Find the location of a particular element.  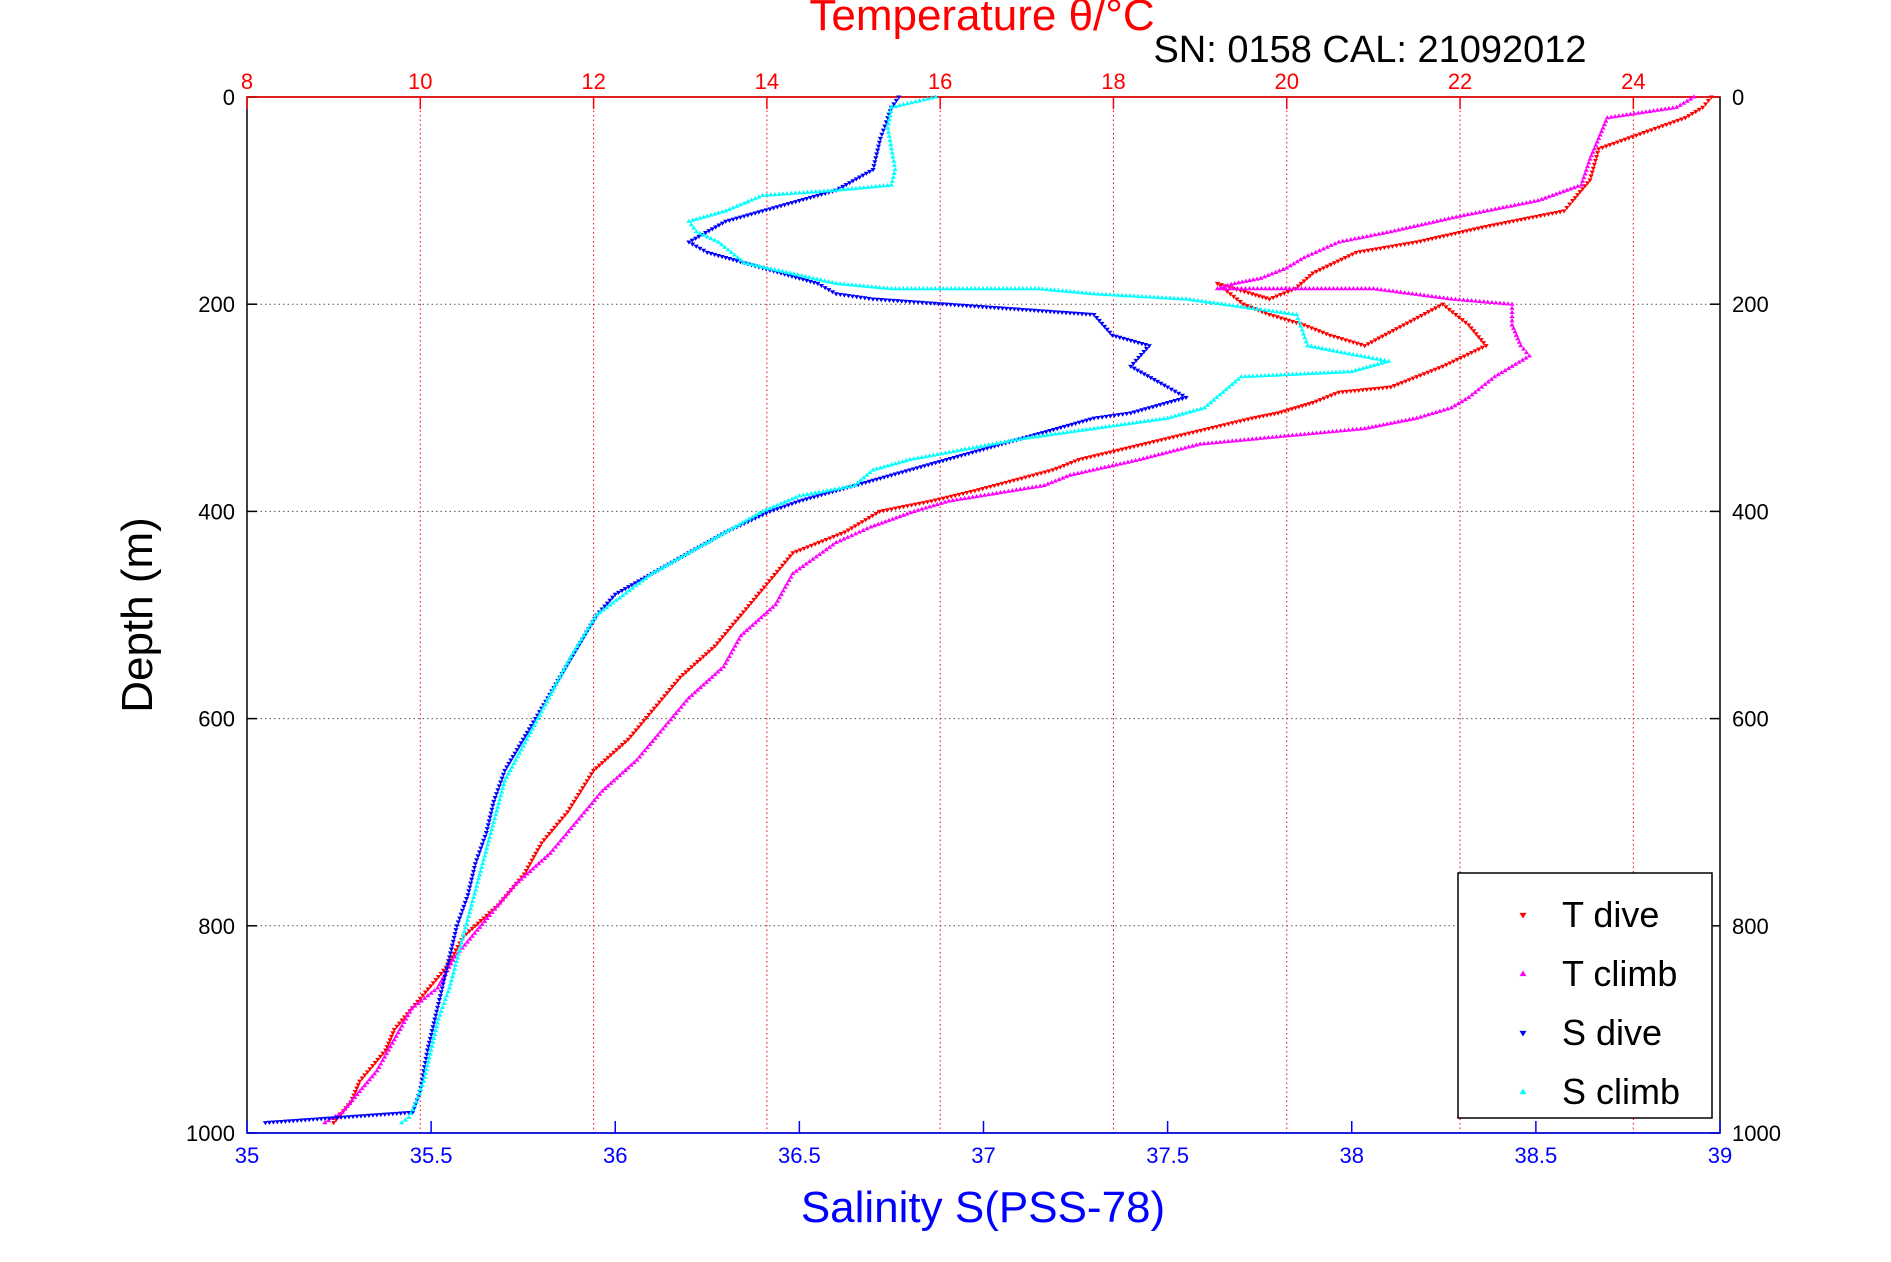

legend-marker is located at coordinates (1523, 915).